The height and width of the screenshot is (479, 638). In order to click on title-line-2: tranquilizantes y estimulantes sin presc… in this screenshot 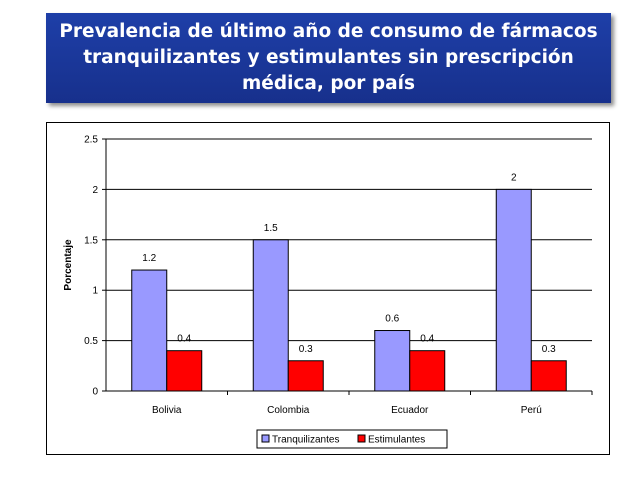, I will do `click(328, 57)`.